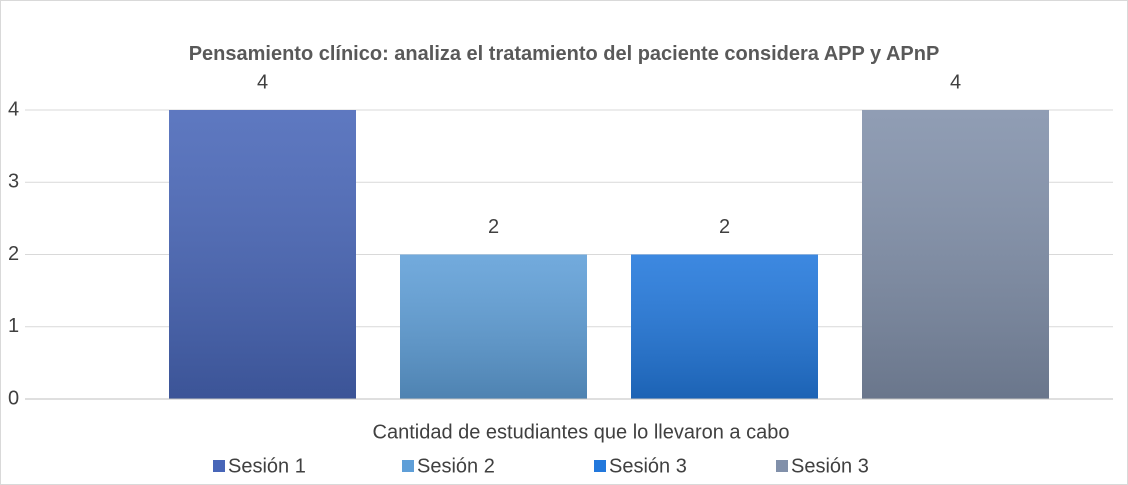 The width and height of the screenshot is (1128, 485). What do you see at coordinates (13, 326) in the screenshot?
I see `y-tick-label: 1` at bounding box center [13, 326].